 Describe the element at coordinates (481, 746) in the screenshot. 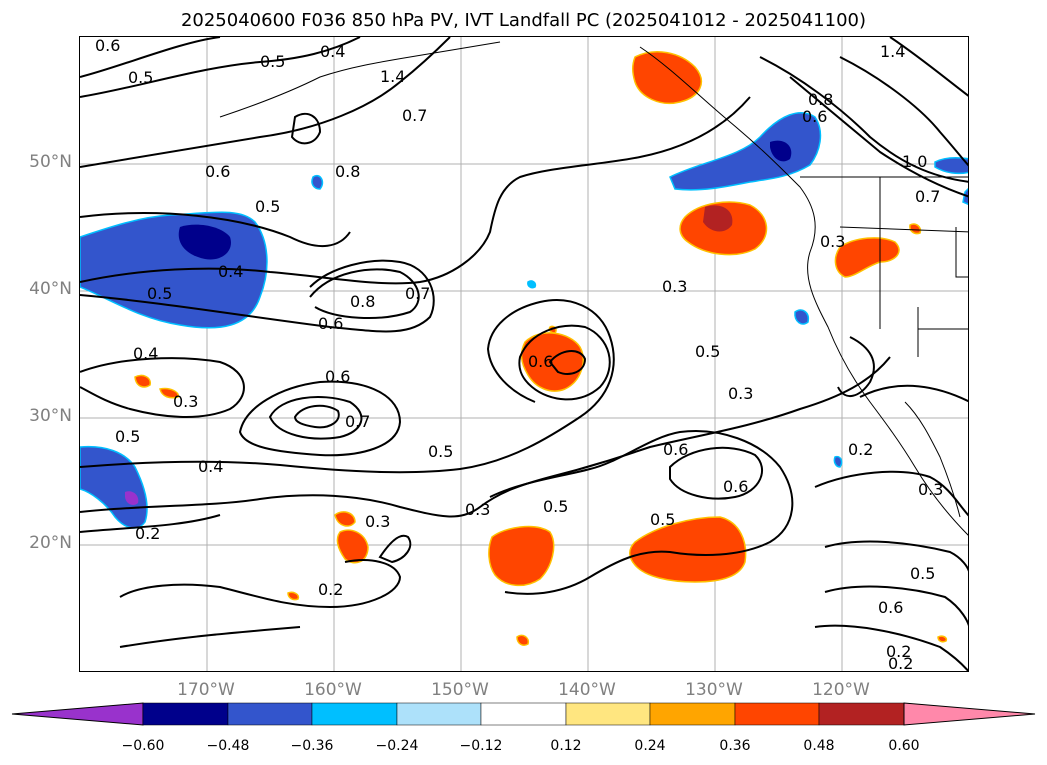

I see `colorbar-tick: −0.12` at that location.